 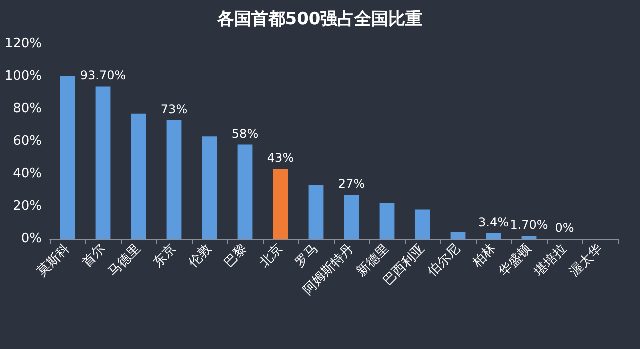 I want to click on x-tick-label: 巴黎, so click(x=236, y=256).